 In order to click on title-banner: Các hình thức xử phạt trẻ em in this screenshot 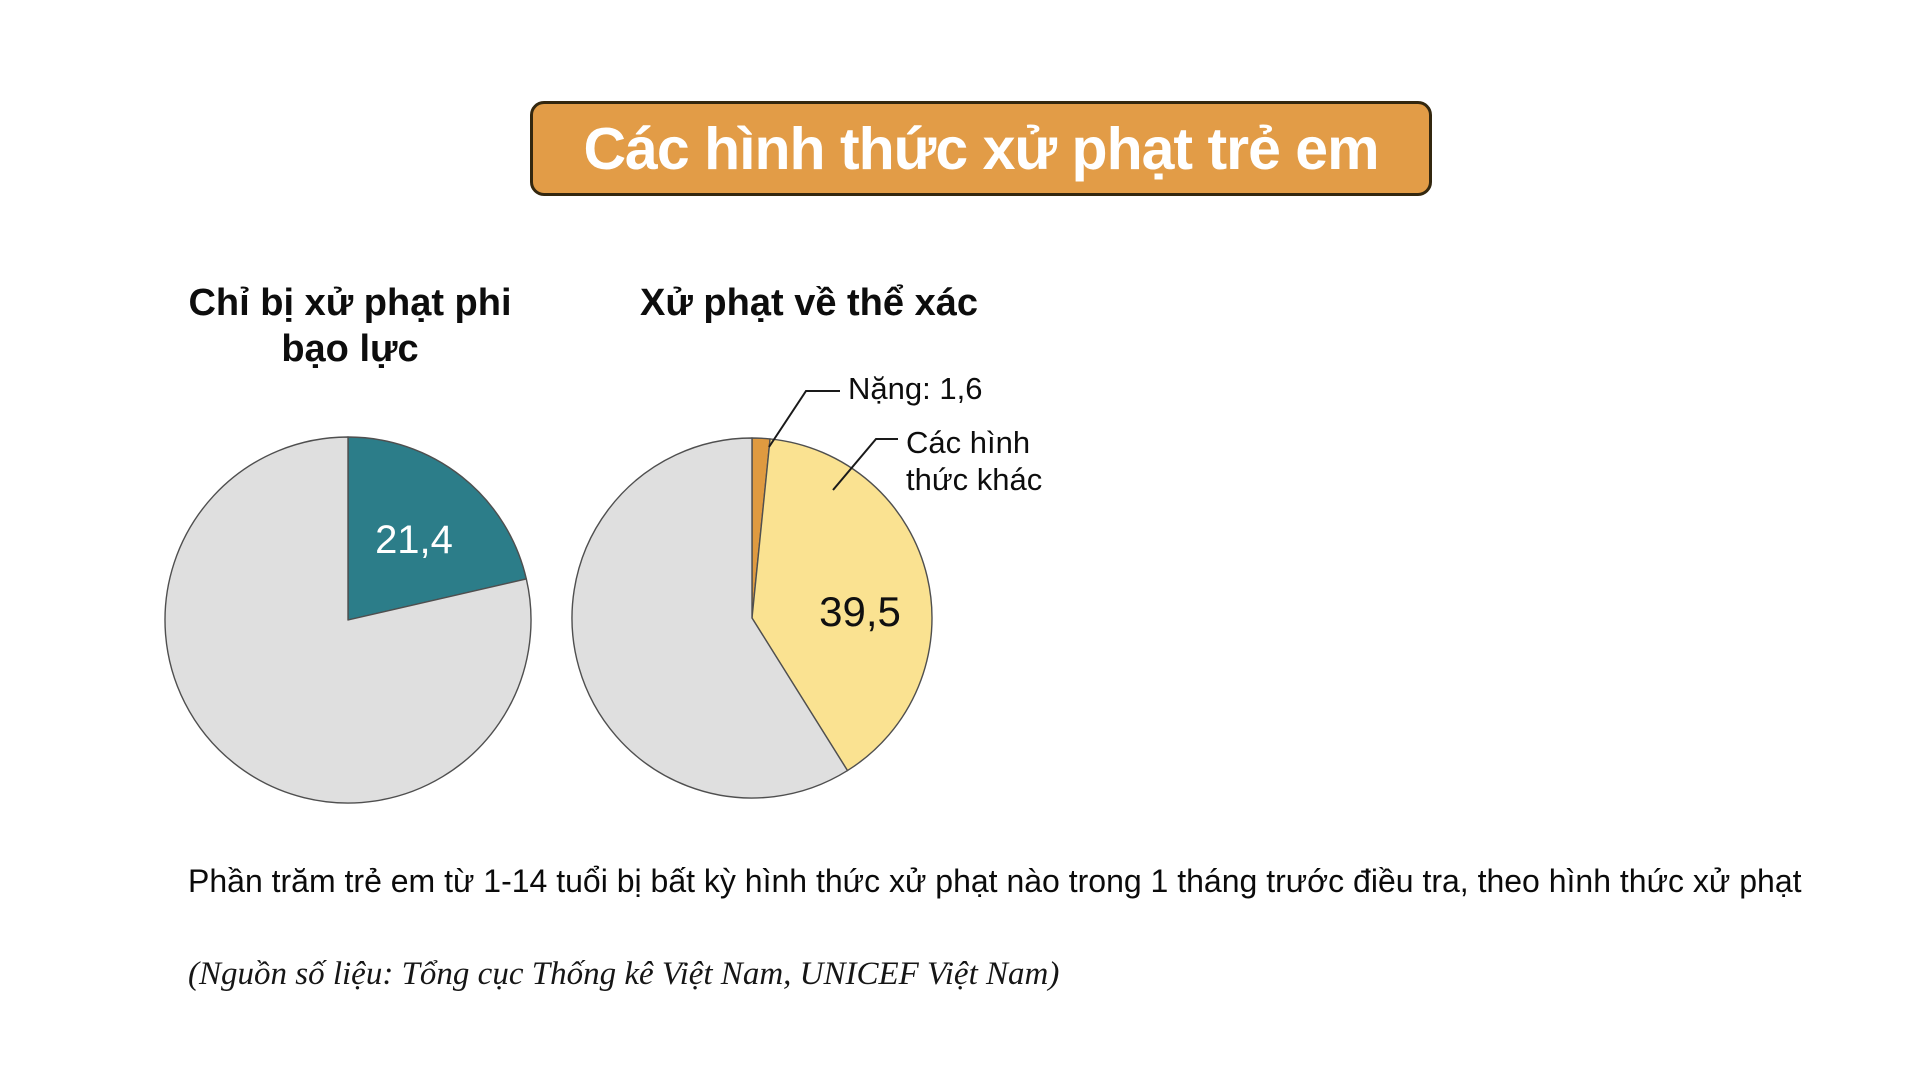, I will do `click(981, 148)`.